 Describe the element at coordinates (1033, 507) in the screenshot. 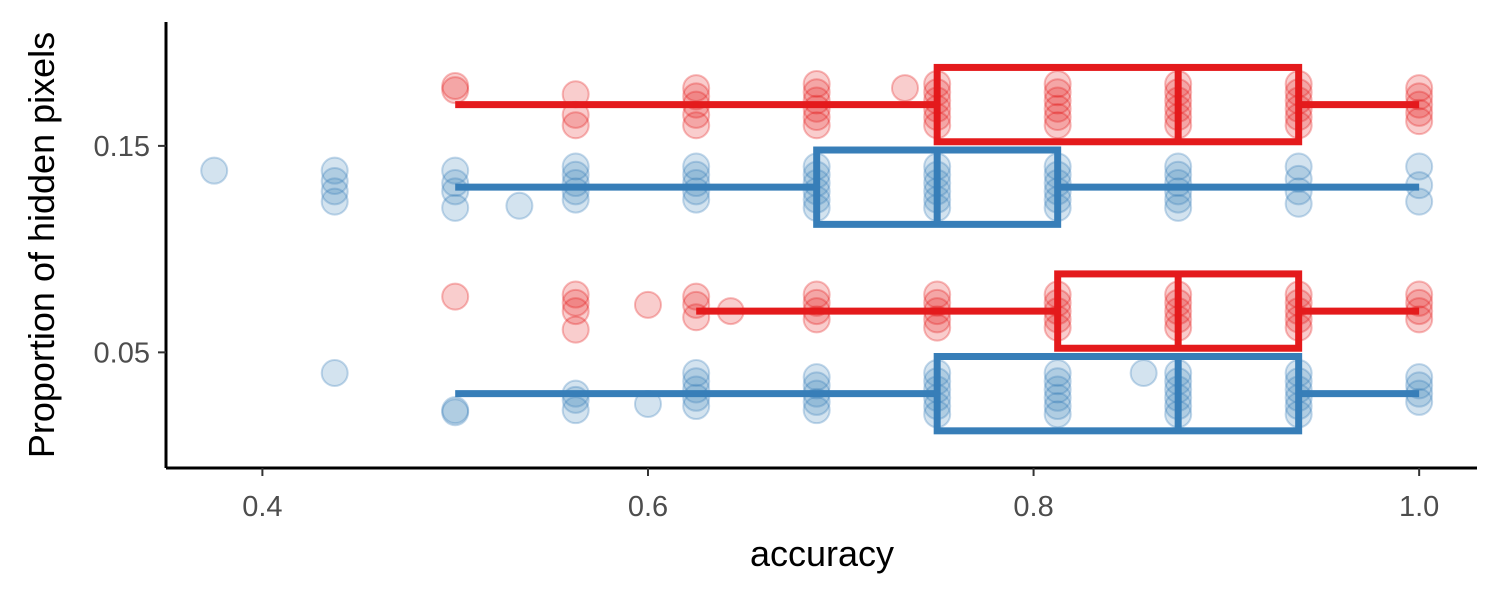

I see `x-tick-label: 0.8` at that location.